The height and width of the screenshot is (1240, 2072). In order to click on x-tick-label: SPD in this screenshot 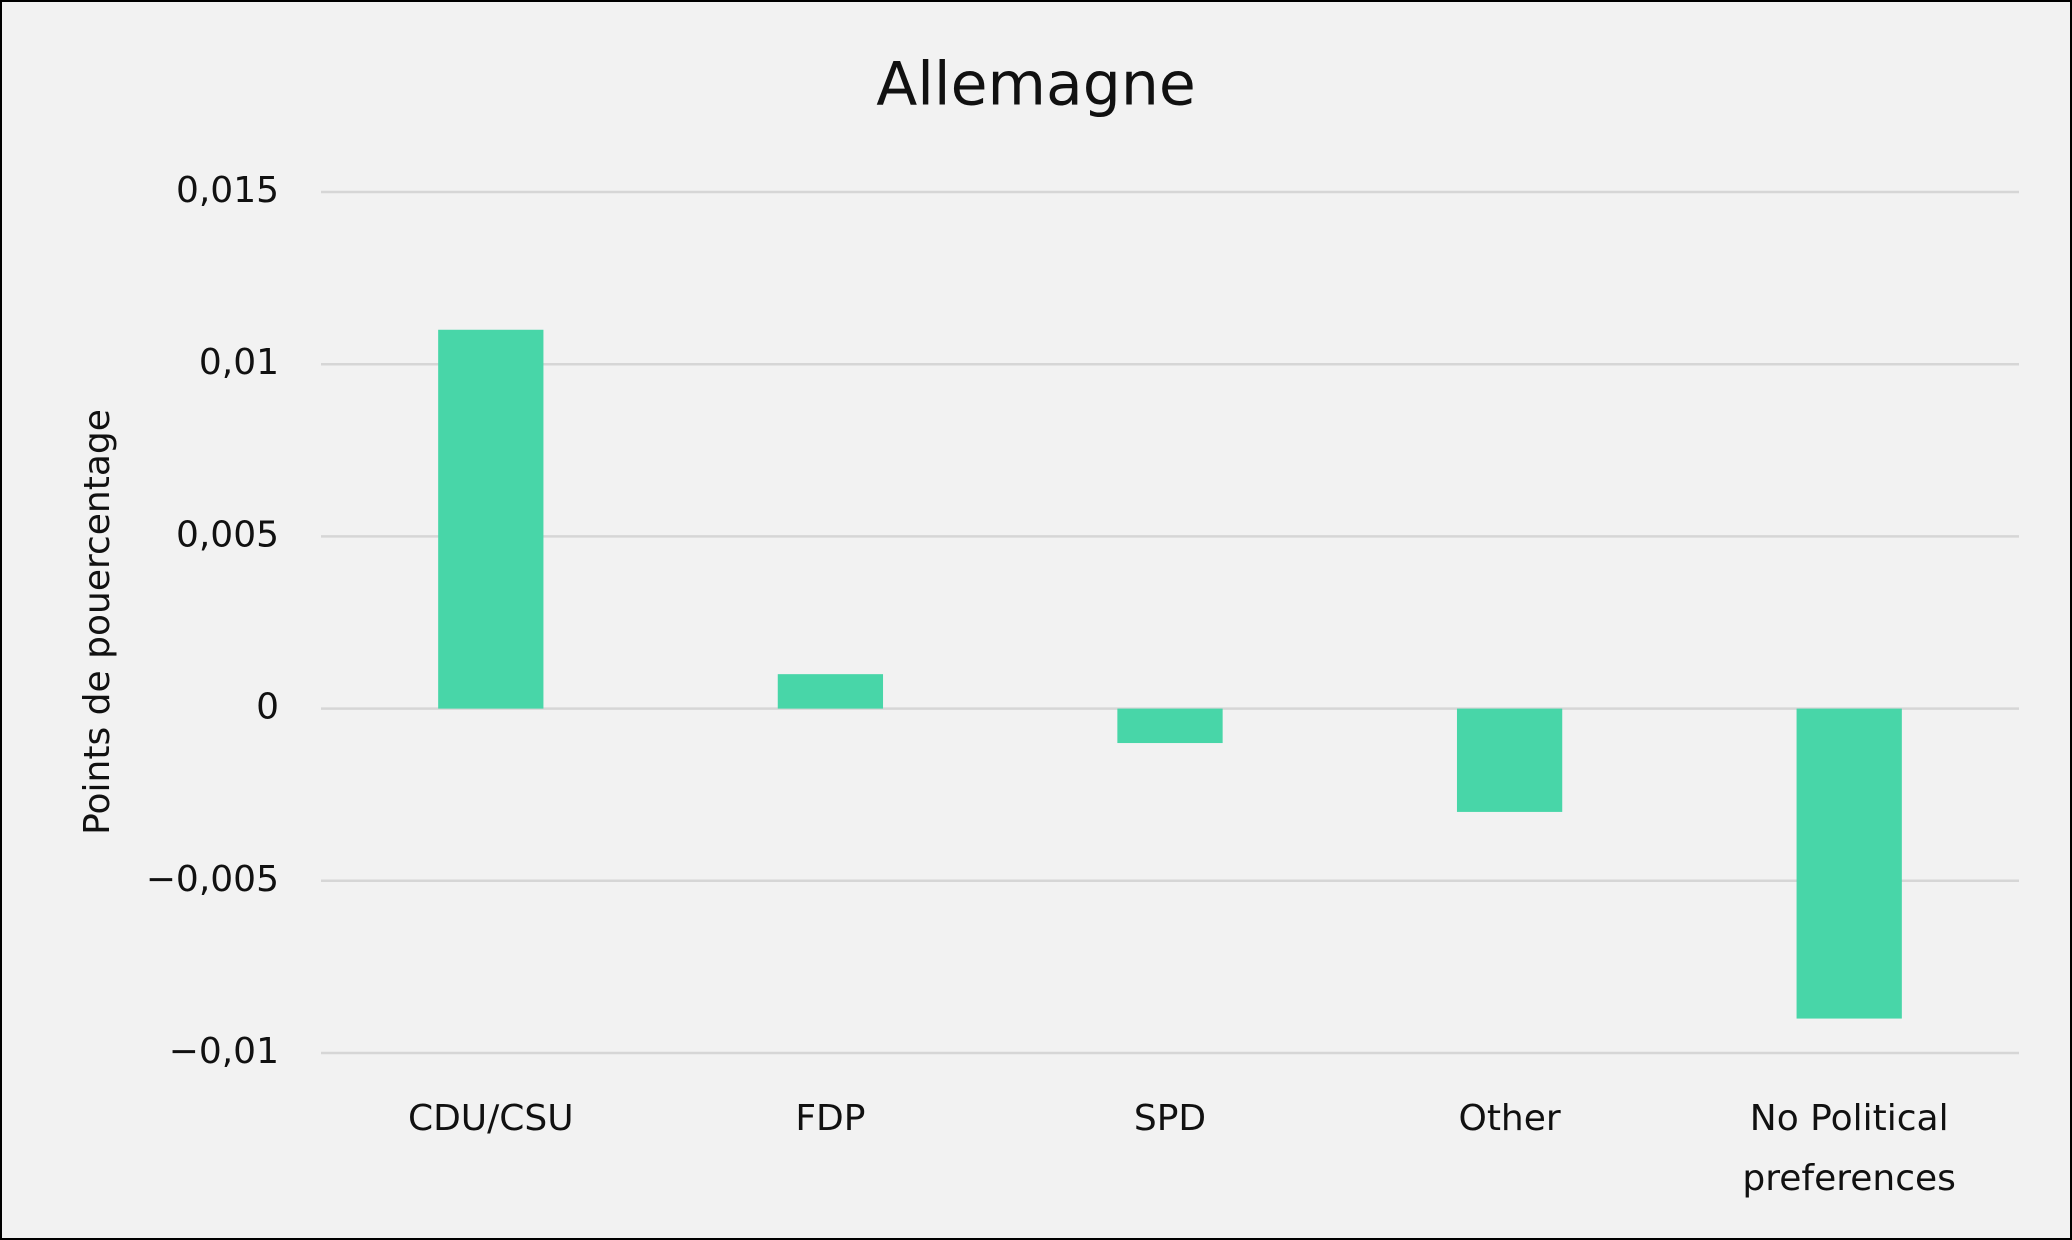, I will do `click(1170, 1118)`.